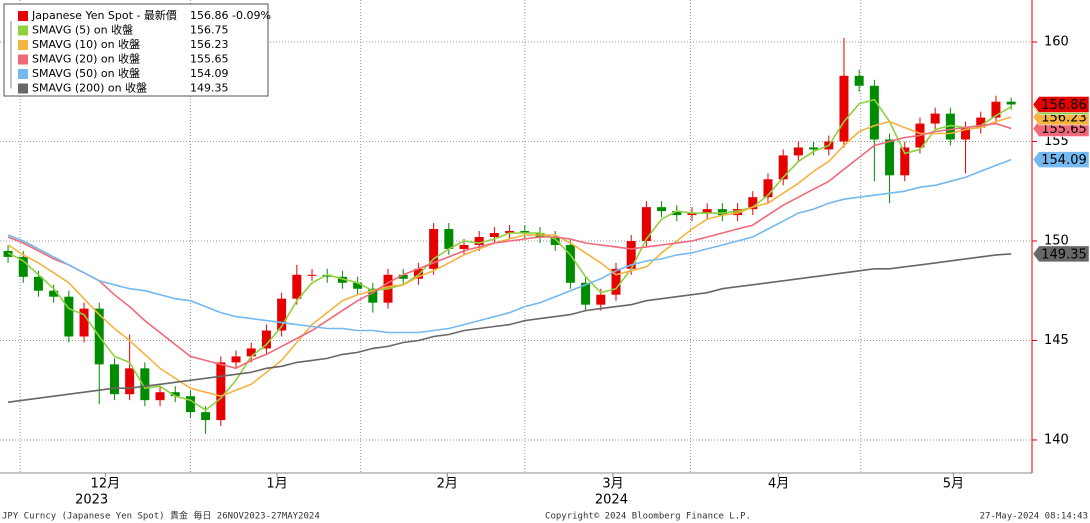 The width and height of the screenshot is (1090, 523). Describe the element at coordinates (89, 88) in the screenshot. I see `legend-label: SMAVG (200) on 收盤` at that location.